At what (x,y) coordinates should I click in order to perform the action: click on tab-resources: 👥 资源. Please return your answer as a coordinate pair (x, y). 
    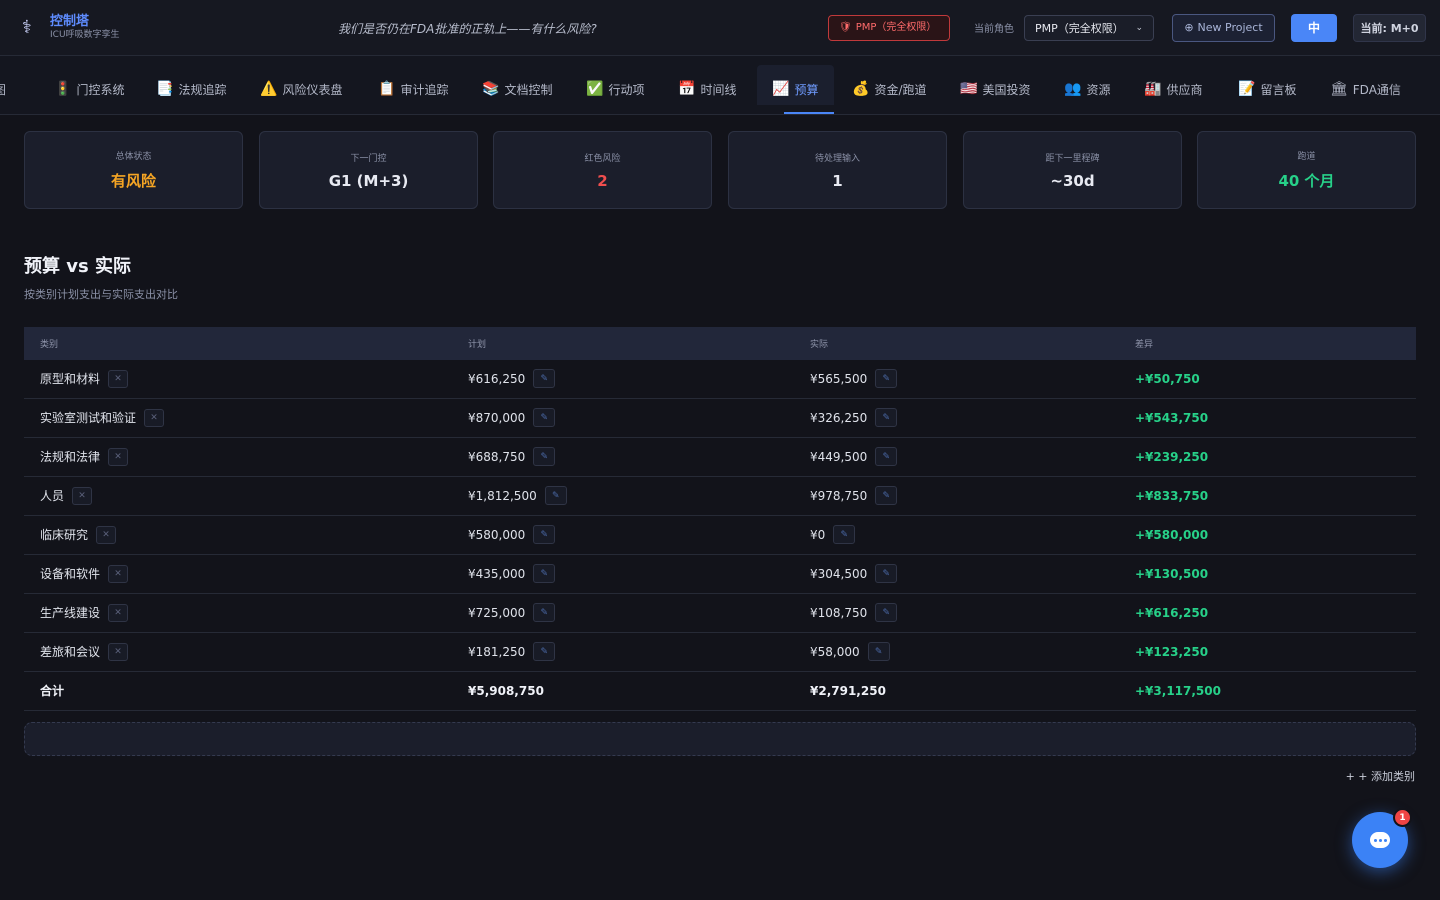
    Looking at the image, I should click on (1087, 89).